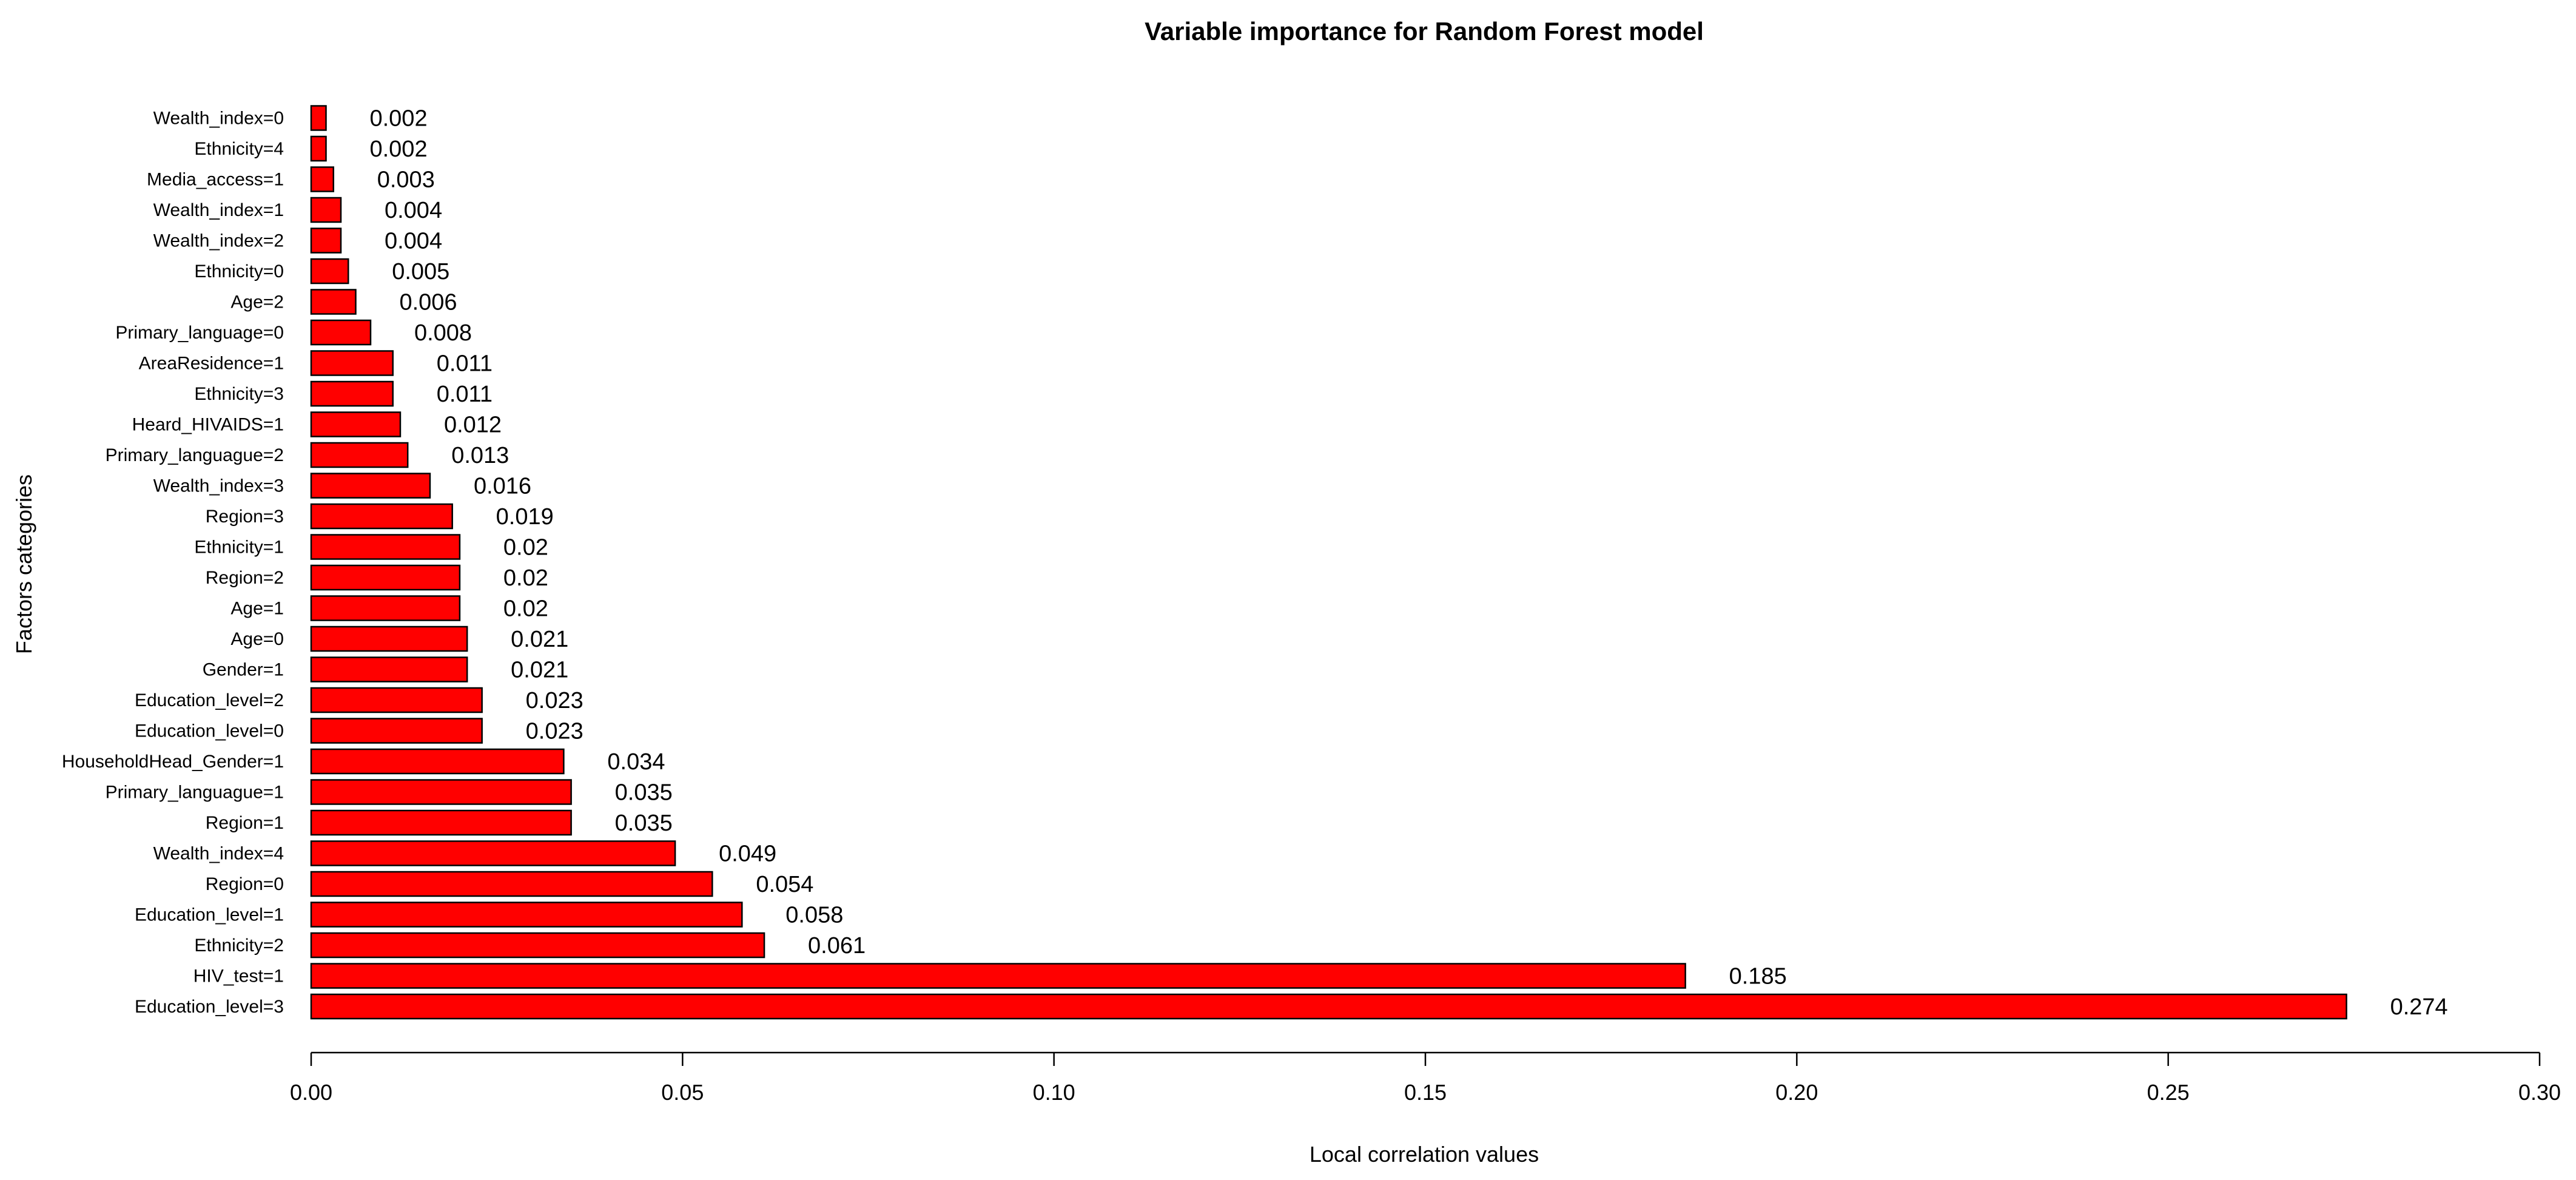 The width and height of the screenshot is (2576, 1180). Describe the element at coordinates (406, 180) in the screenshot. I see `value-label: 0.003` at that location.